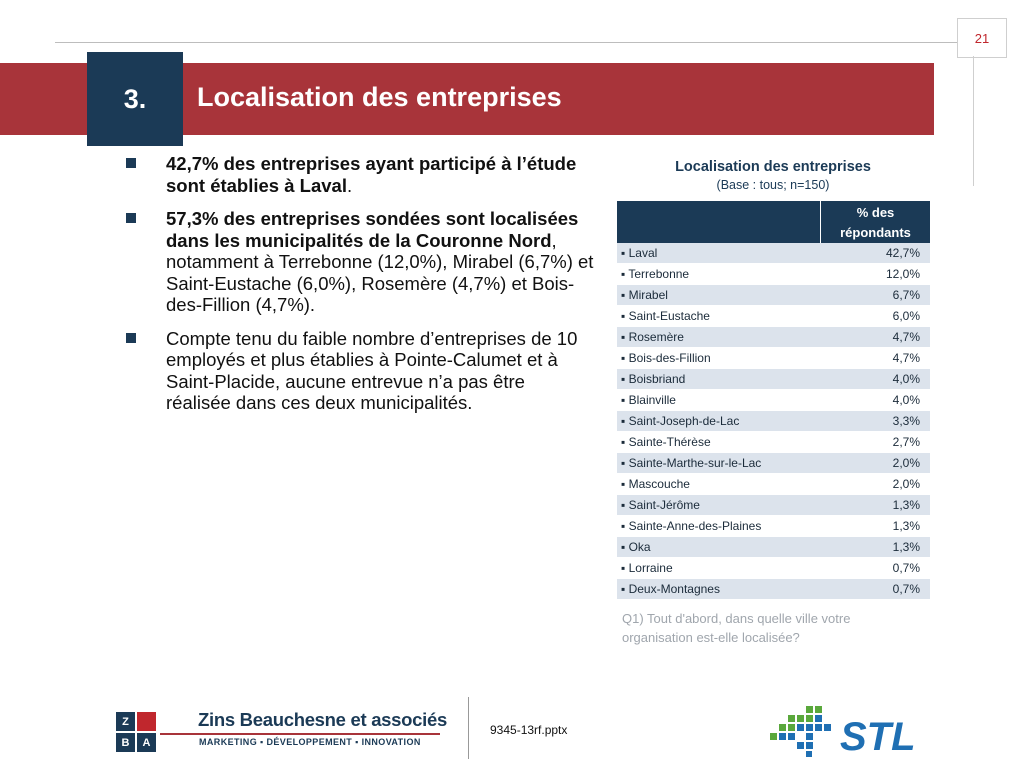 This screenshot has height=768, width=1024. What do you see at coordinates (516, 42) in the screenshot?
I see `header-divider` at bounding box center [516, 42].